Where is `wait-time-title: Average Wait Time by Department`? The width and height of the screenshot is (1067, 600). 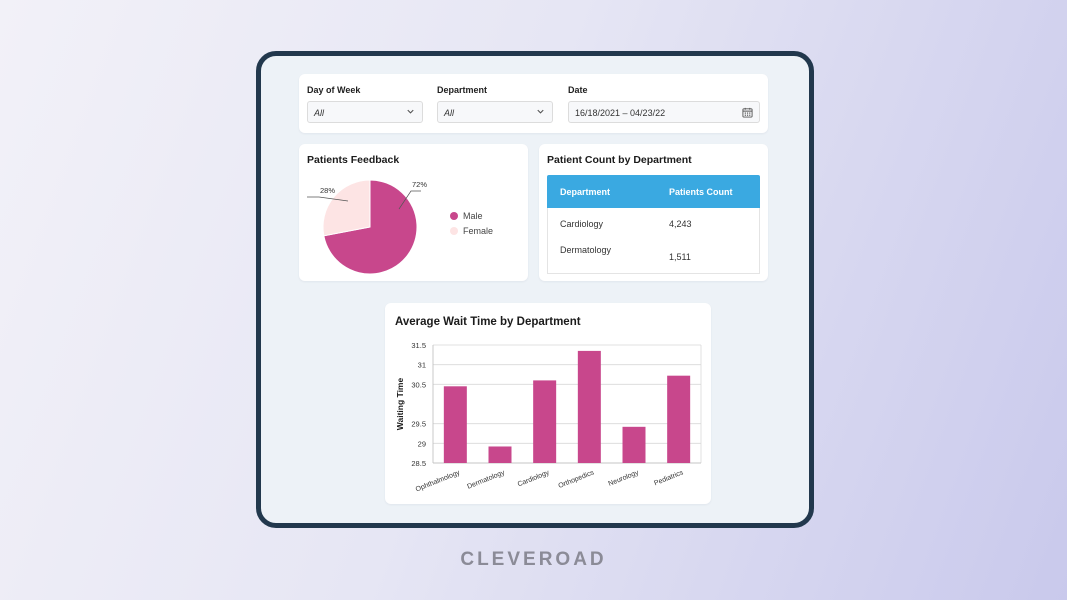 wait-time-title: Average Wait Time by Department is located at coordinates (488, 322).